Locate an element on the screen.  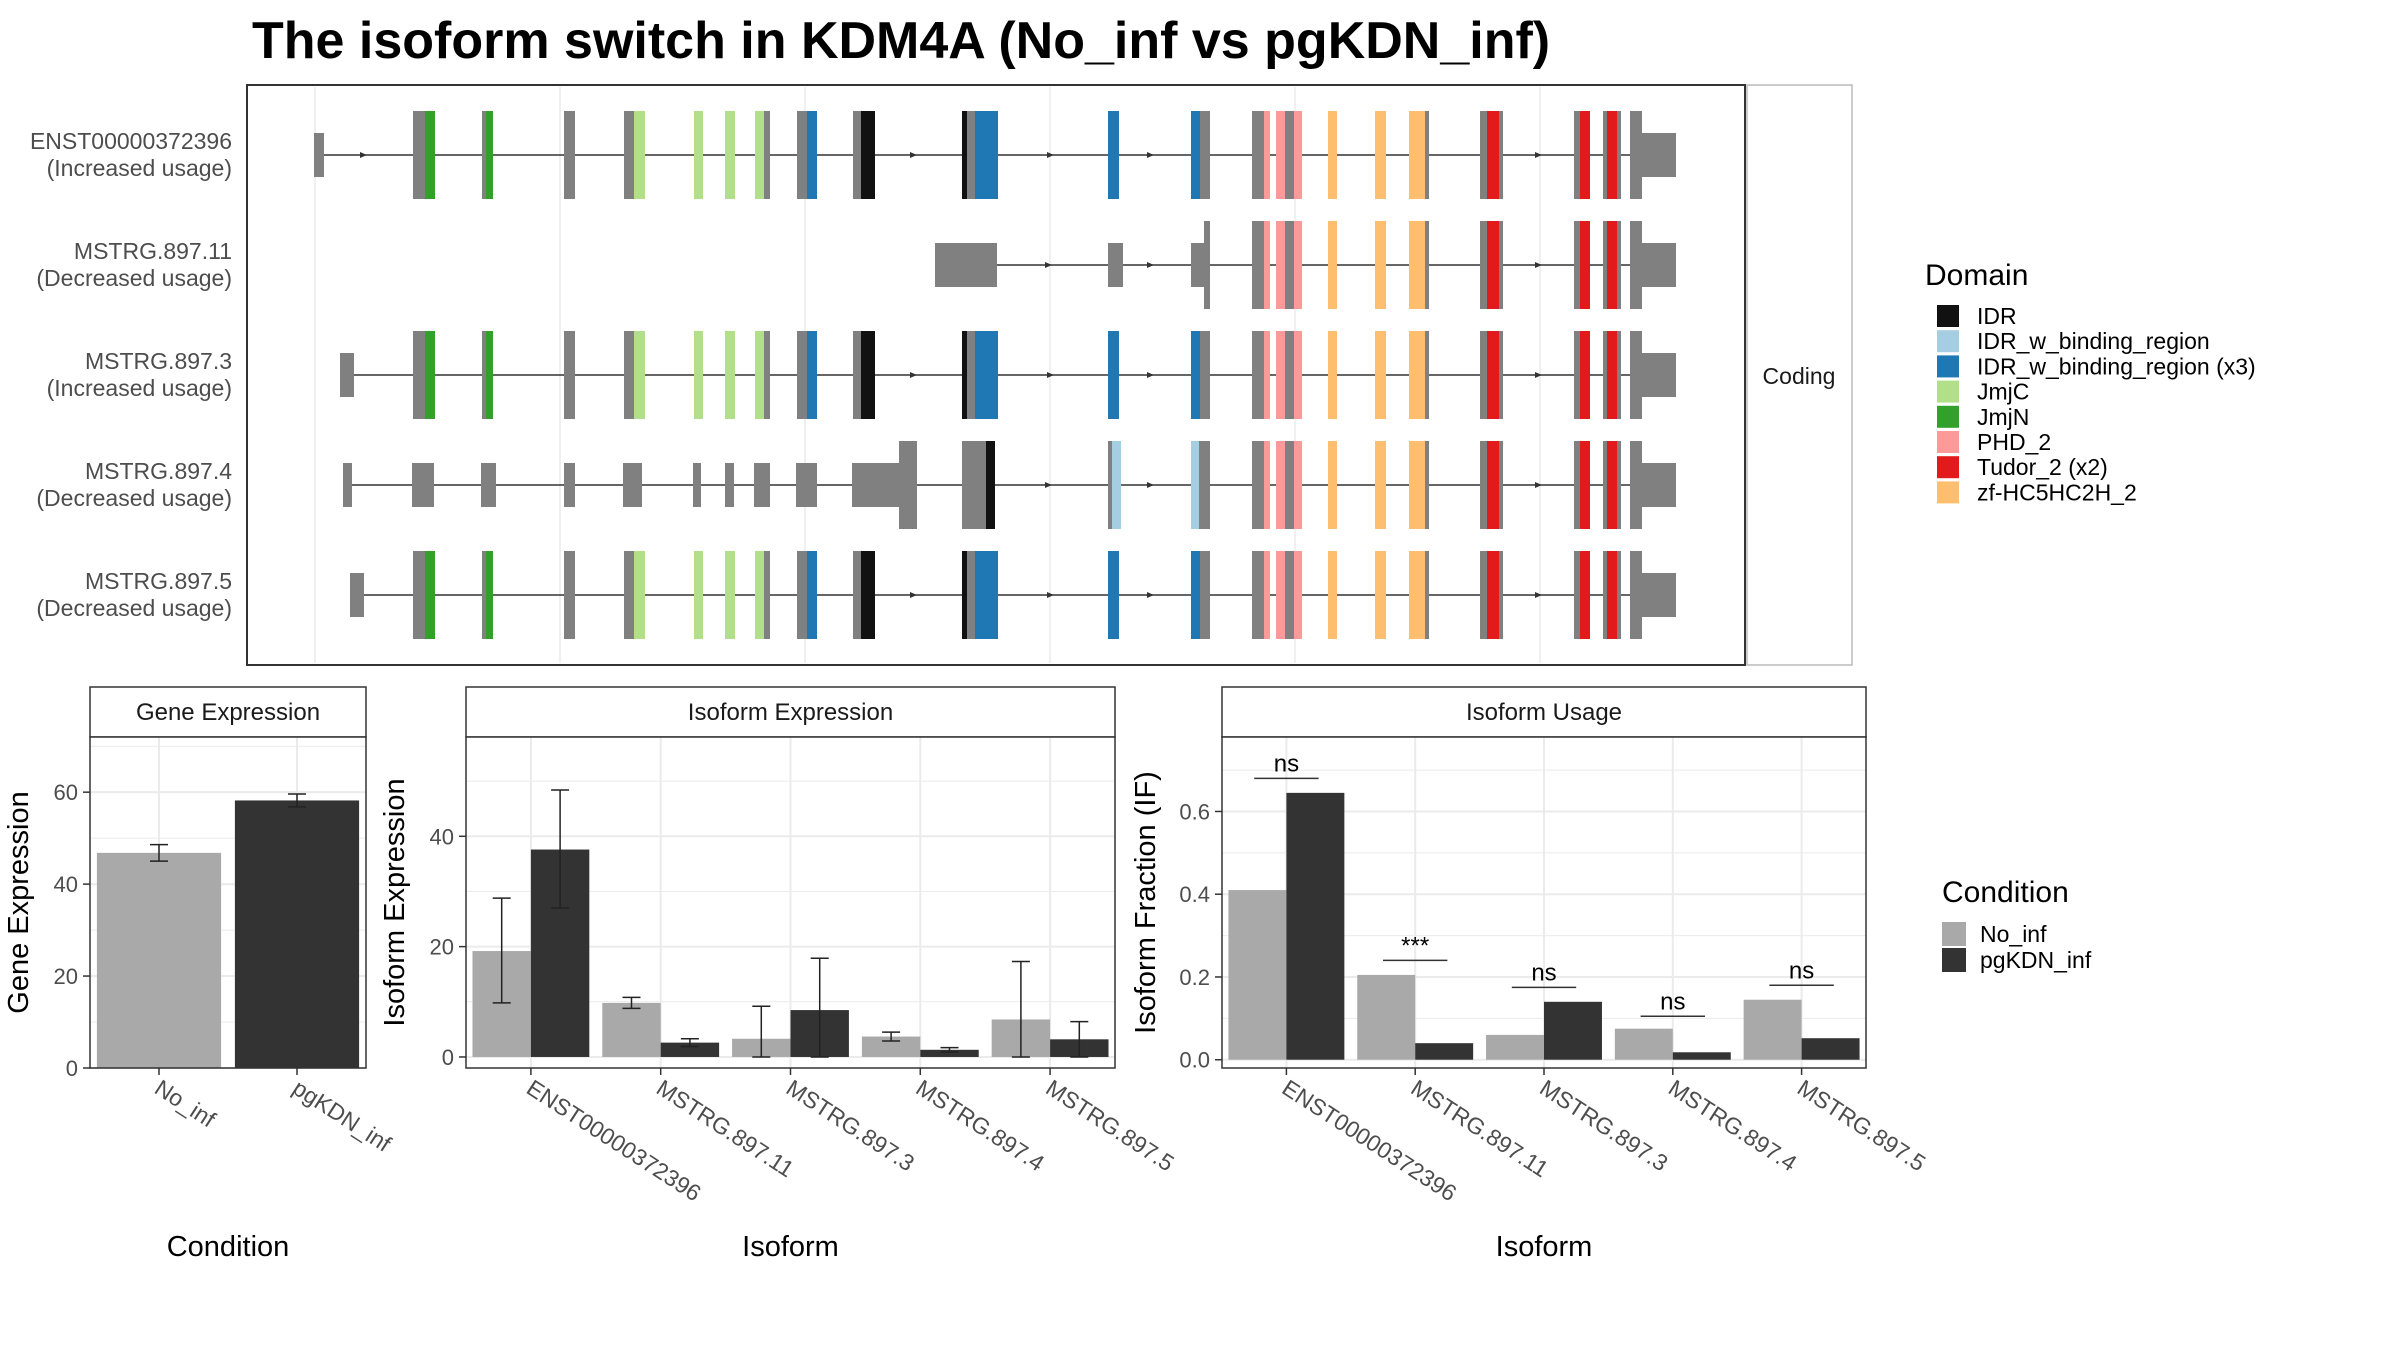
y-tick-label: 0.4 is located at coordinates (1194, 894).